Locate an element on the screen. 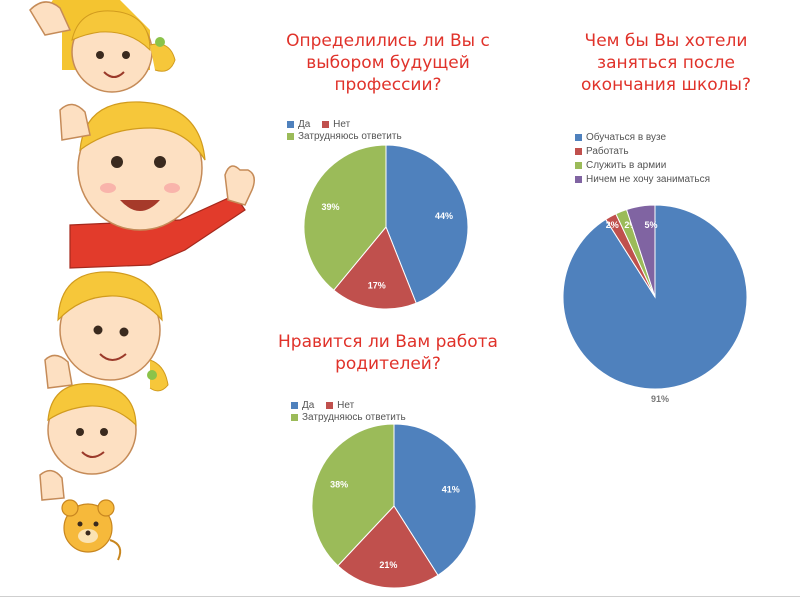 The height and width of the screenshot is (600, 800). legend-item-work: Работать is located at coordinates (642, 151).